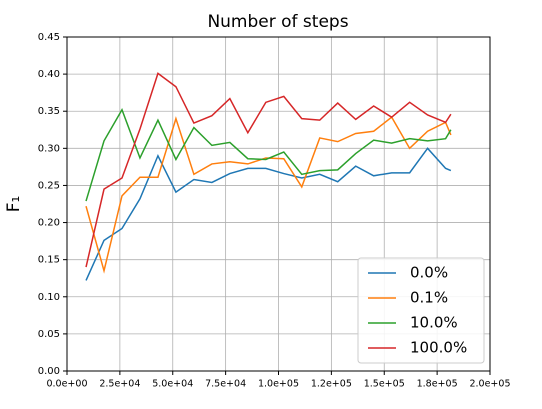 This screenshot has width=542, height=409. I want to click on x-tick-label: 1.5e+05, so click(384, 384).